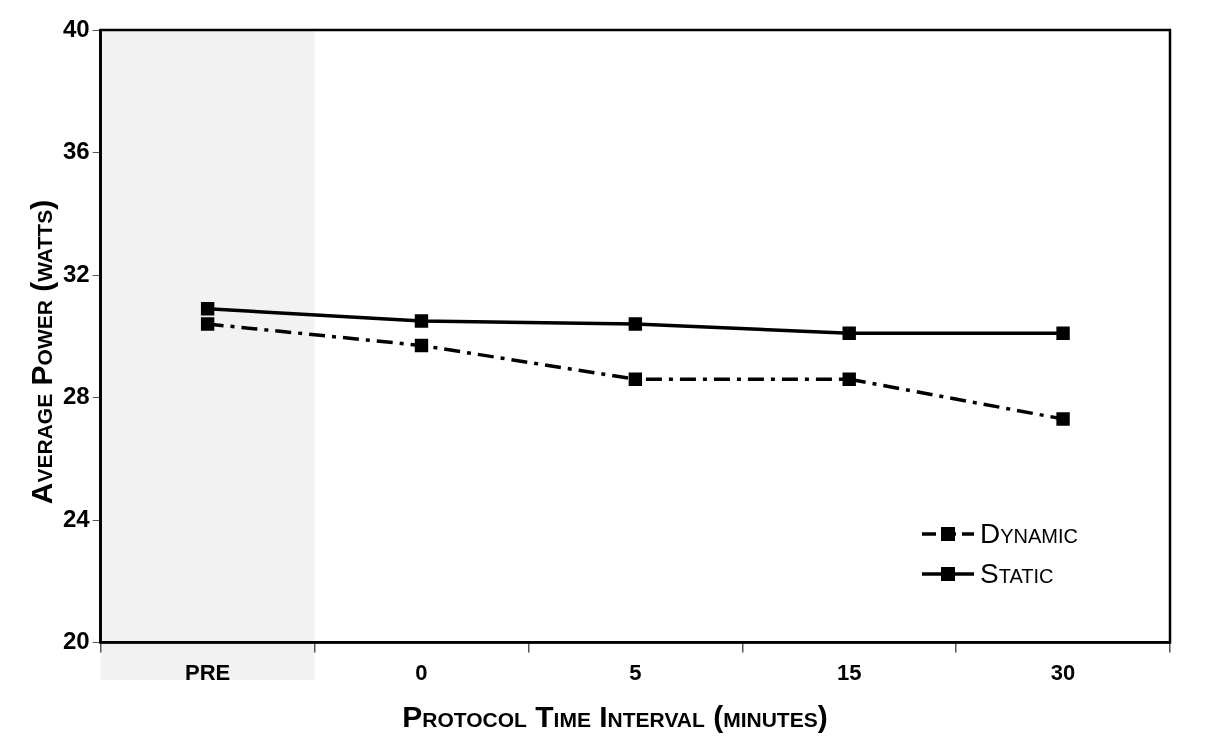 The image size is (1230, 740). What do you see at coordinates (208, 672) in the screenshot?
I see `x-tick-label: PRE` at bounding box center [208, 672].